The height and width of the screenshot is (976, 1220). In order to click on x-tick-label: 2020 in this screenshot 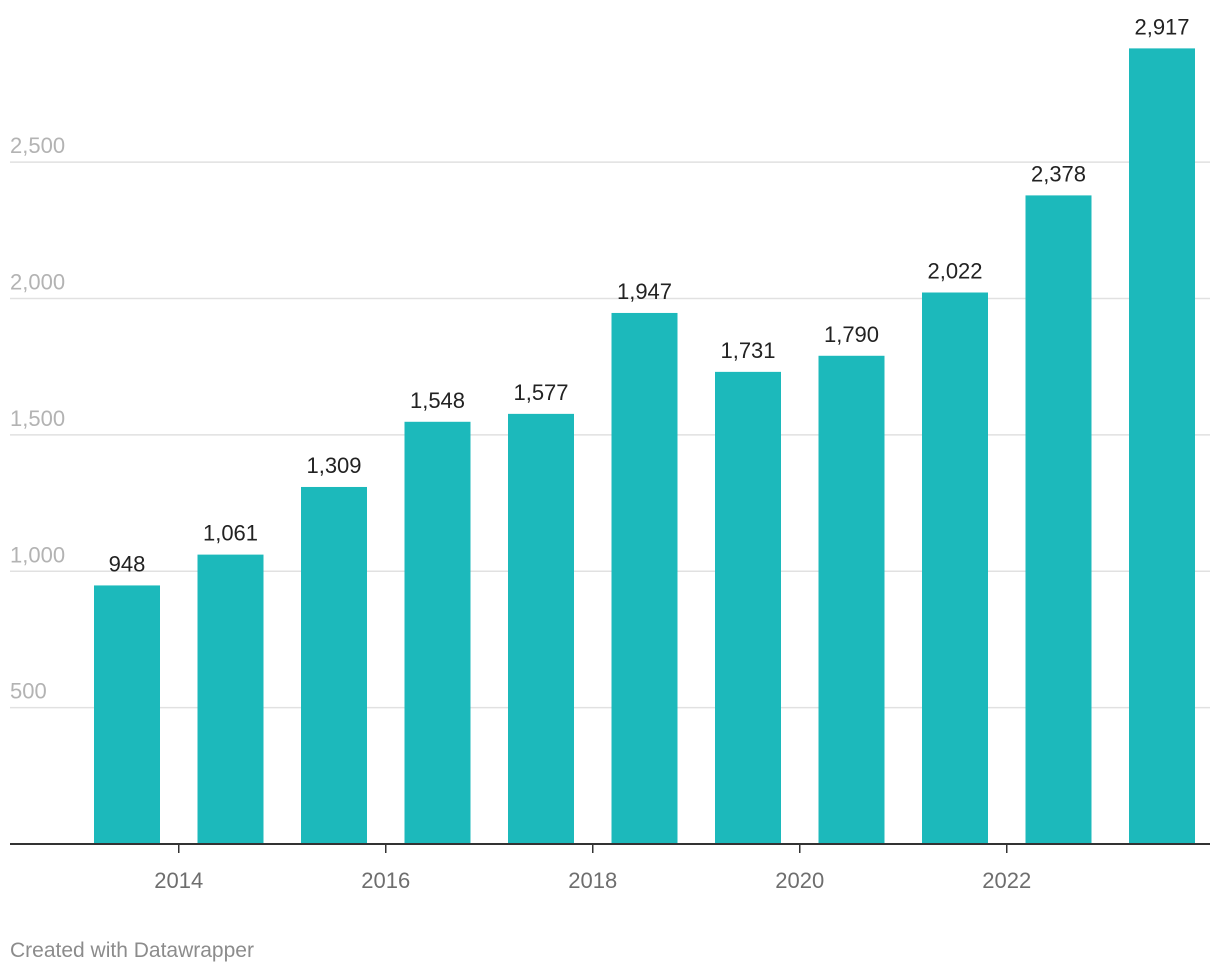, I will do `click(799, 880)`.